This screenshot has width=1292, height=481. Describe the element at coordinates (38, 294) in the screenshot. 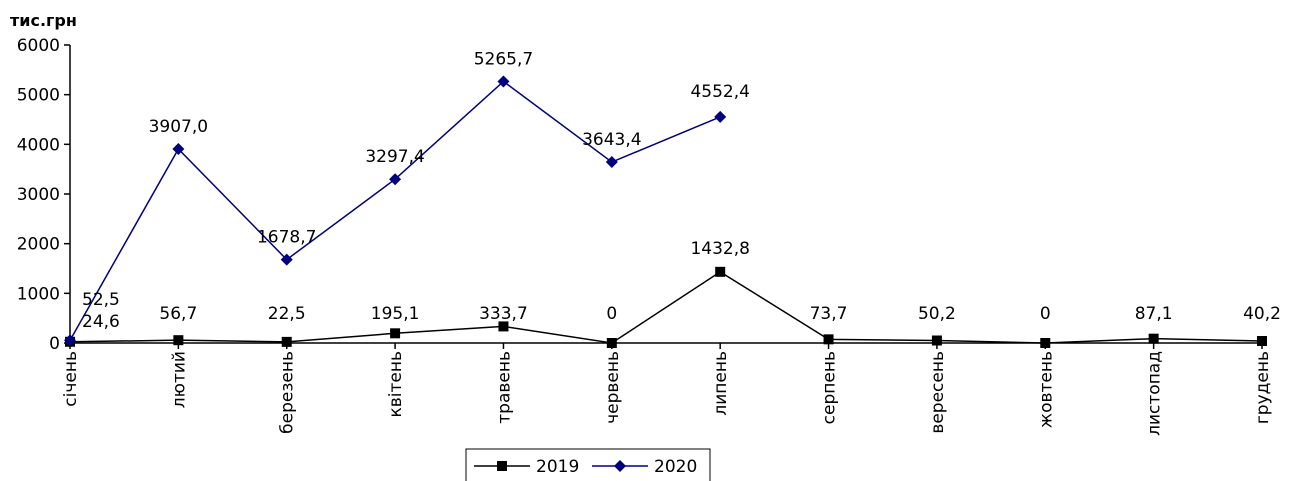

I see `y-tick-label: 1000` at that location.